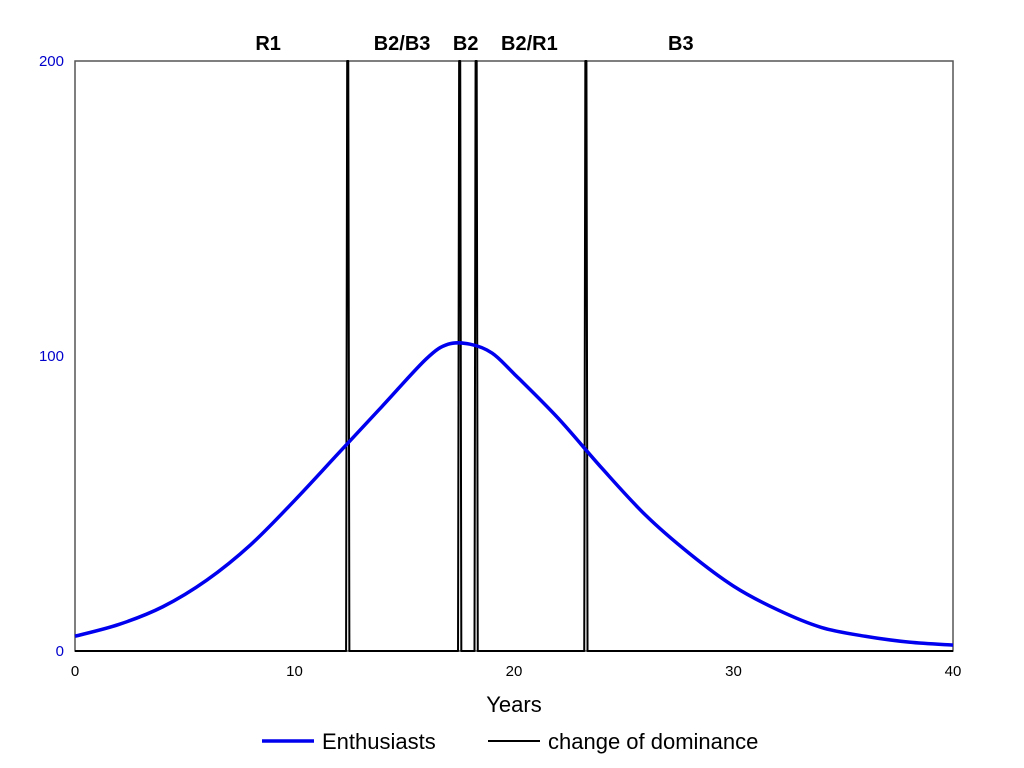  I want to click on x-tick-label: 20, so click(514, 671).